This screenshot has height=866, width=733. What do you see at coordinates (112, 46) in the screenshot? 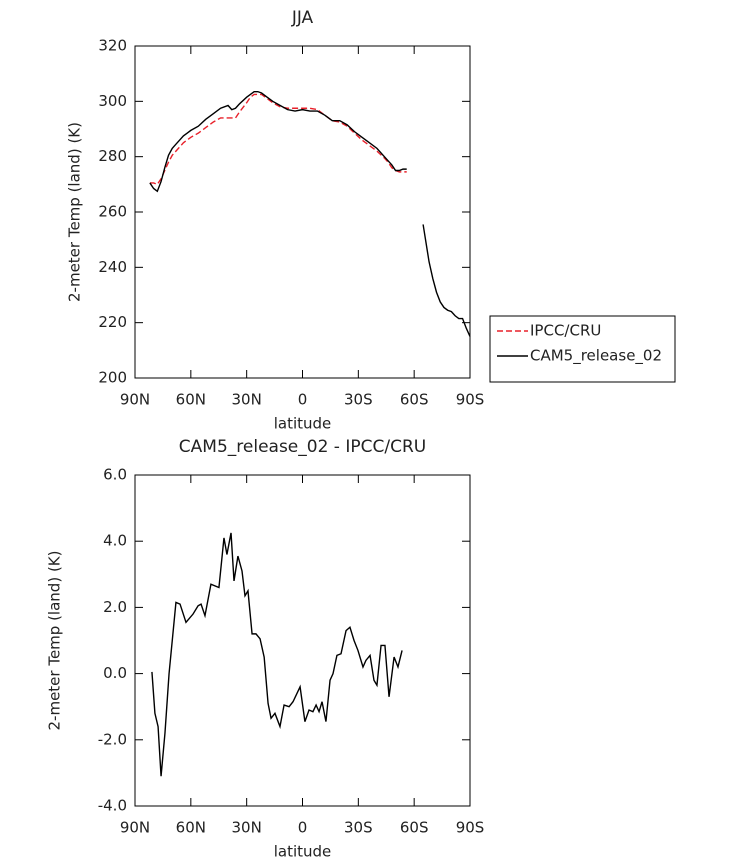
I see `y-tick-label: 320` at bounding box center [112, 46].